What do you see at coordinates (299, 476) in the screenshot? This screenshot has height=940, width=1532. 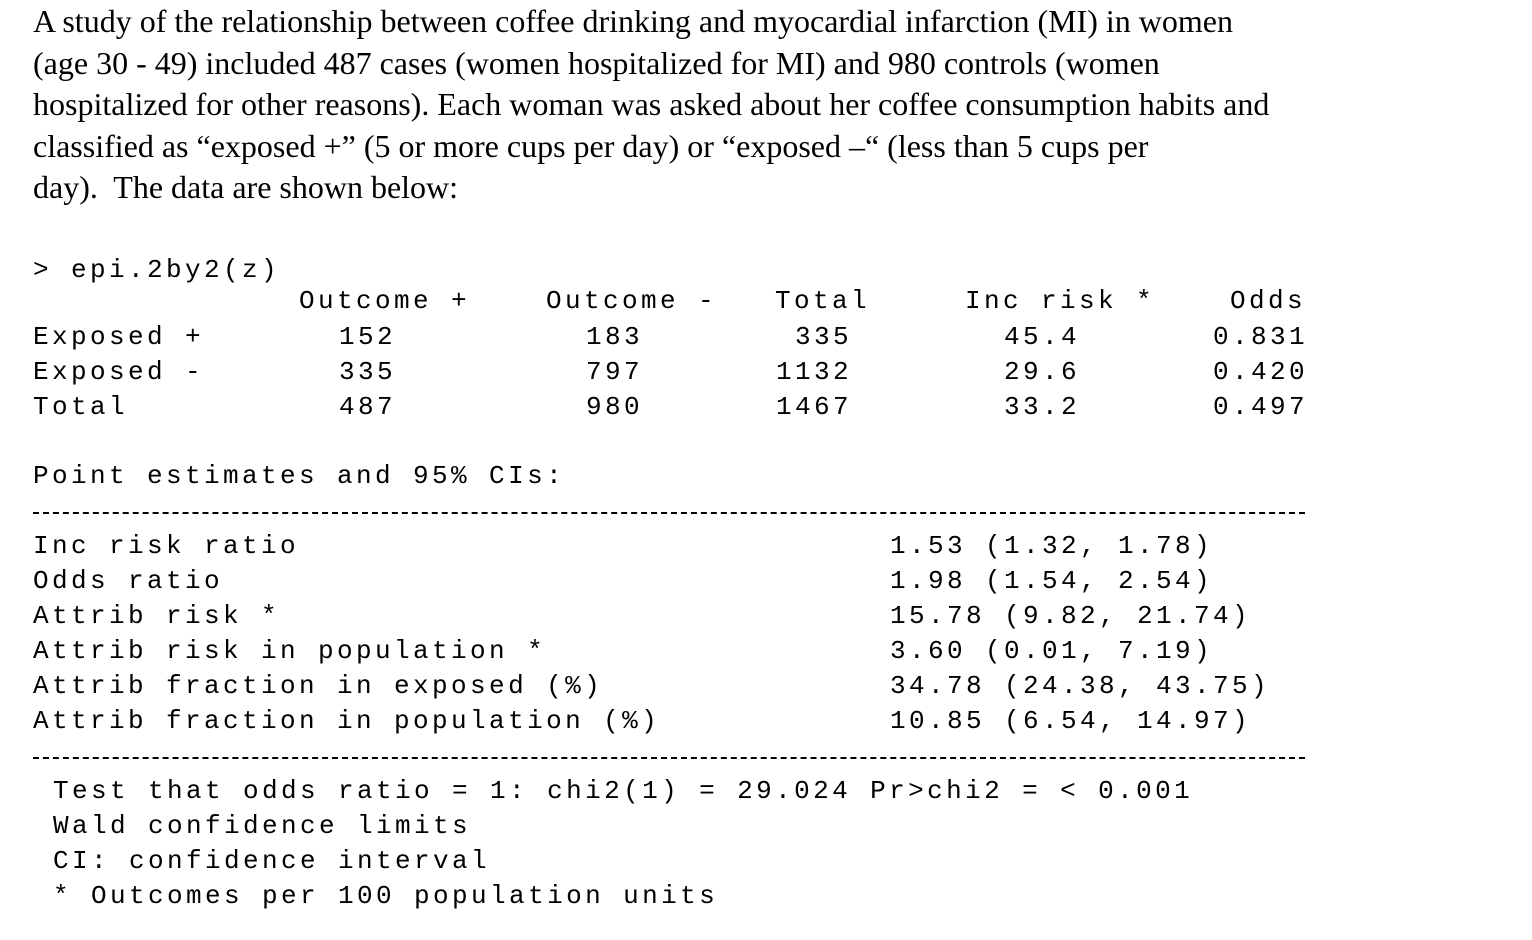 I see `estimates-title: Point estimates and 95% CIs:` at bounding box center [299, 476].